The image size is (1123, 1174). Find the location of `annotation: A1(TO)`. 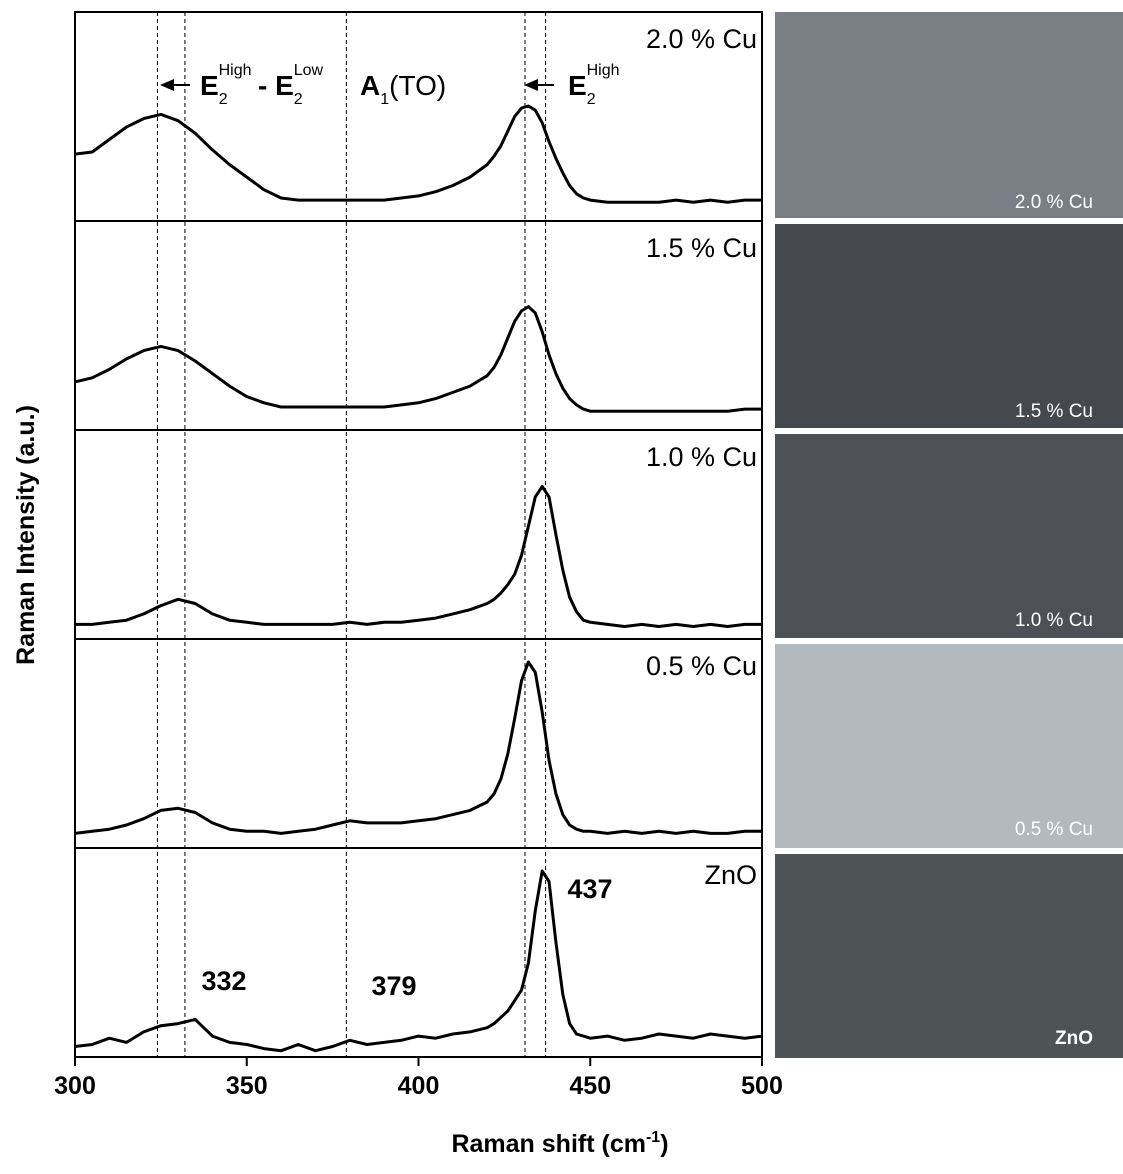

annotation: A1(TO) is located at coordinates (403, 89).